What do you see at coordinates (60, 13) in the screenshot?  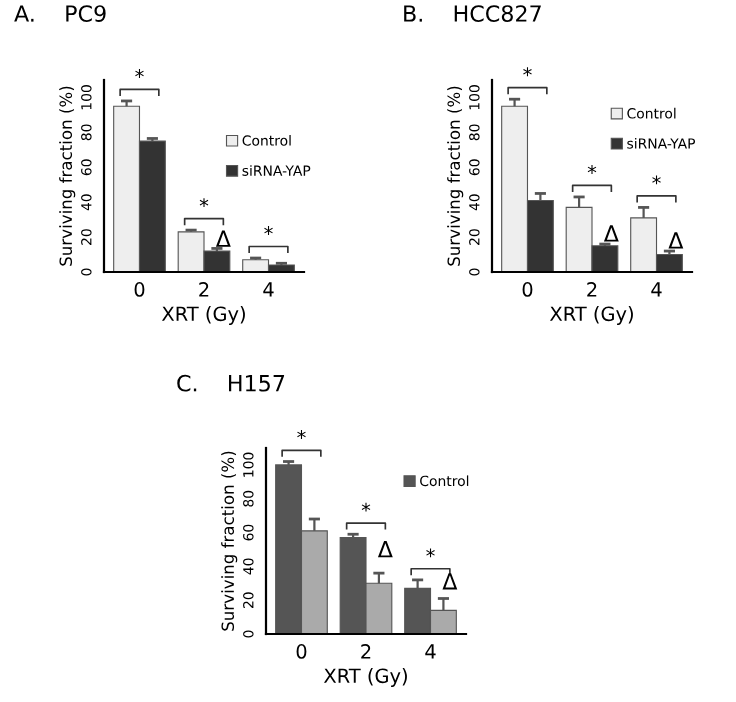 I see `chart-title: A. PC9` at bounding box center [60, 13].